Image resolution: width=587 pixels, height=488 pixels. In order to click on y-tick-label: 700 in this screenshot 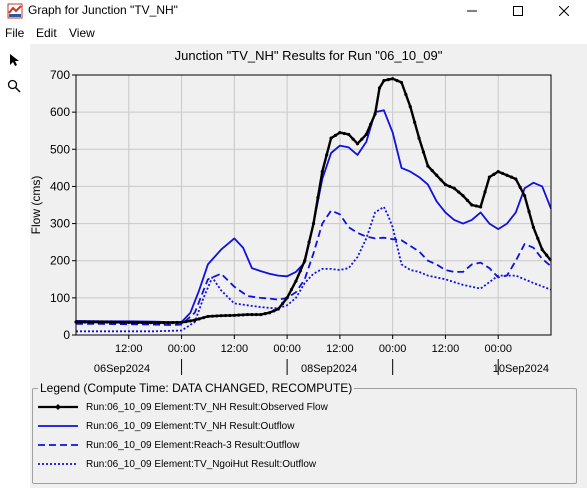, I will do `click(60, 75)`.